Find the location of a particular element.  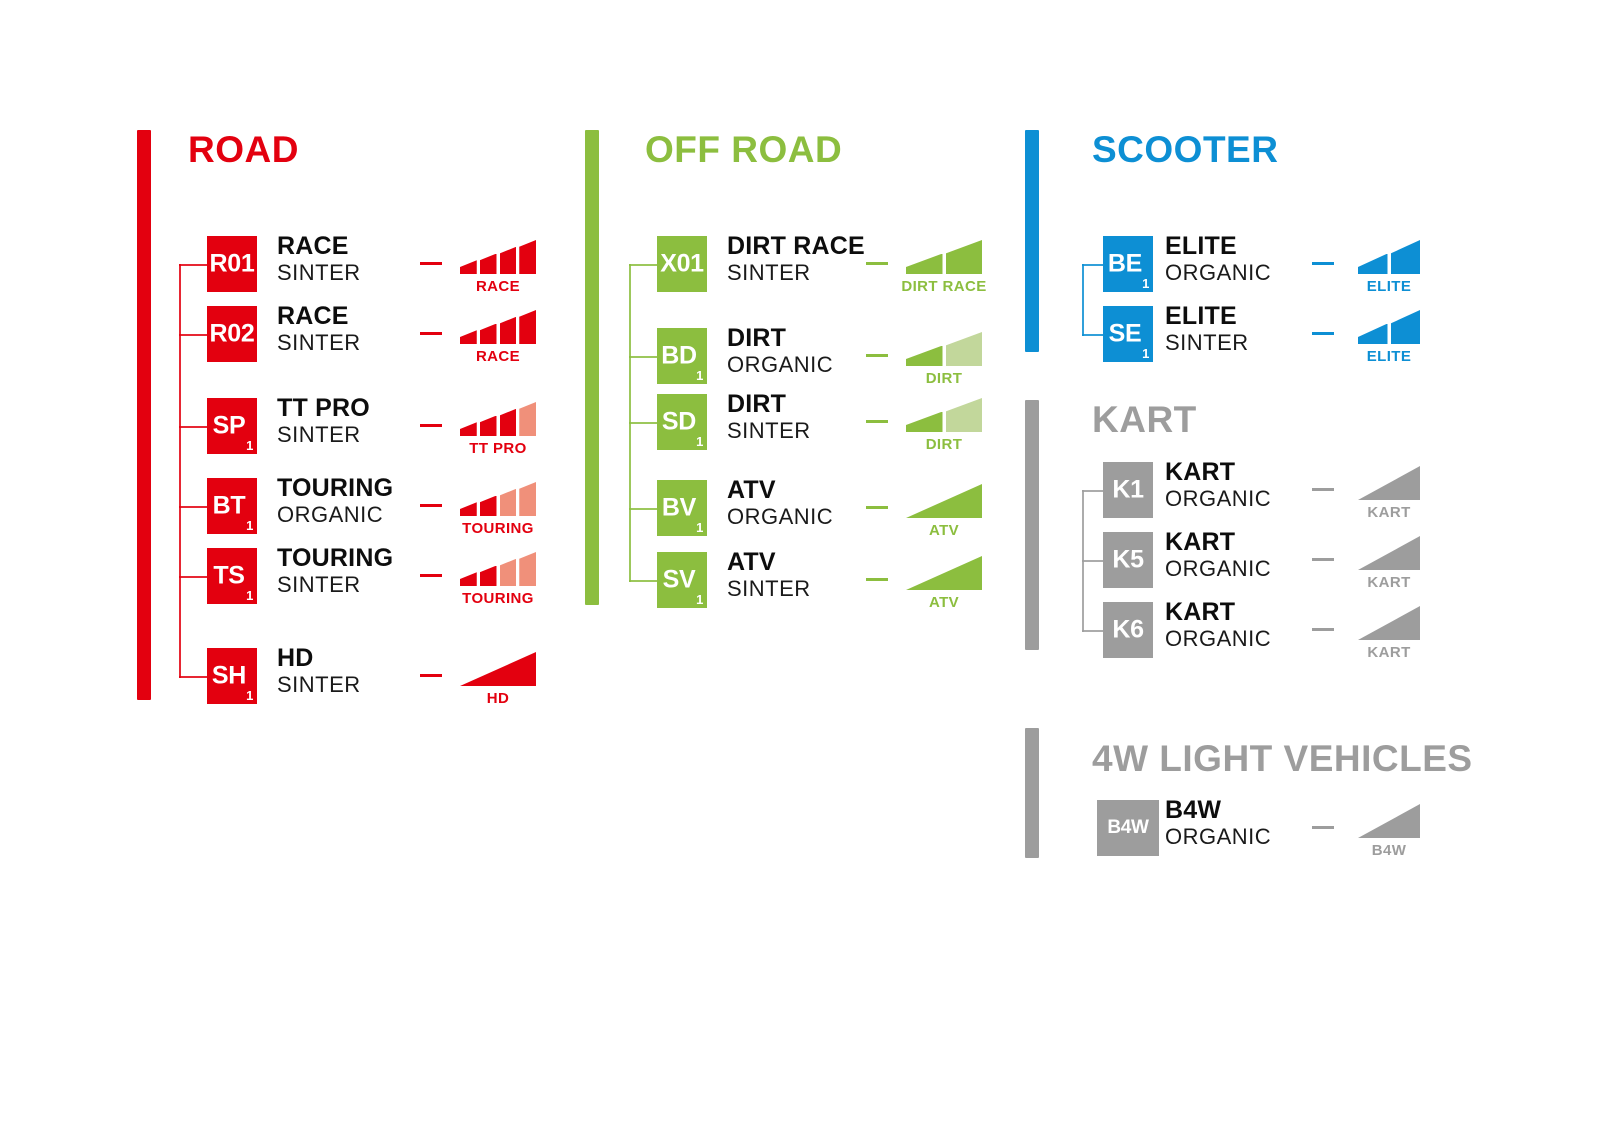

product-code-badge: BD 1 is located at coordinates (682, 356).